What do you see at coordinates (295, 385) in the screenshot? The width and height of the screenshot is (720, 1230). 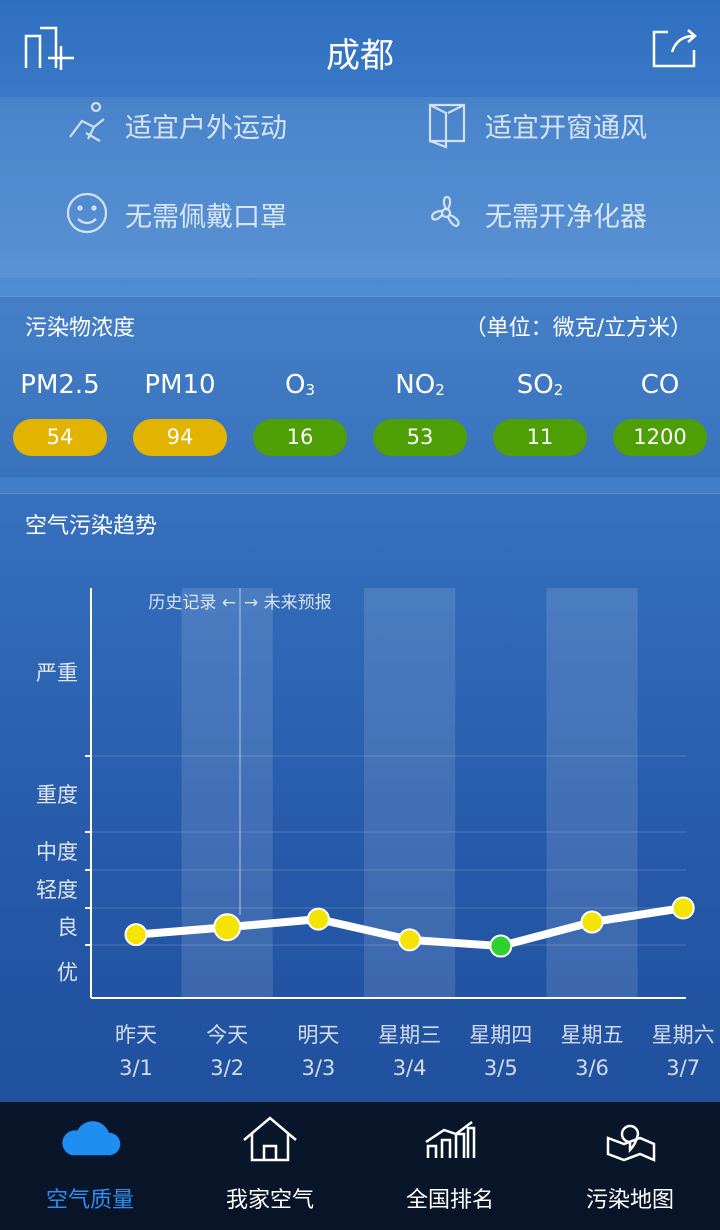 I see `pollutant-symbol: O` at bounding box center [295, 385].